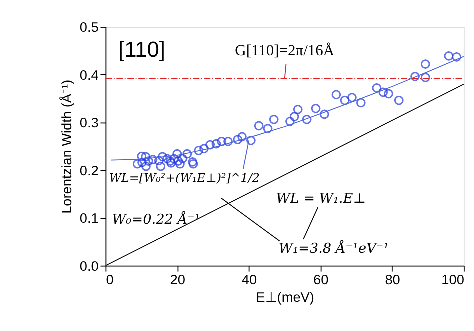 This screenshot has height=331, width=474. I want to click on x-axis-title: E⊥(meV), so click(285, 297).